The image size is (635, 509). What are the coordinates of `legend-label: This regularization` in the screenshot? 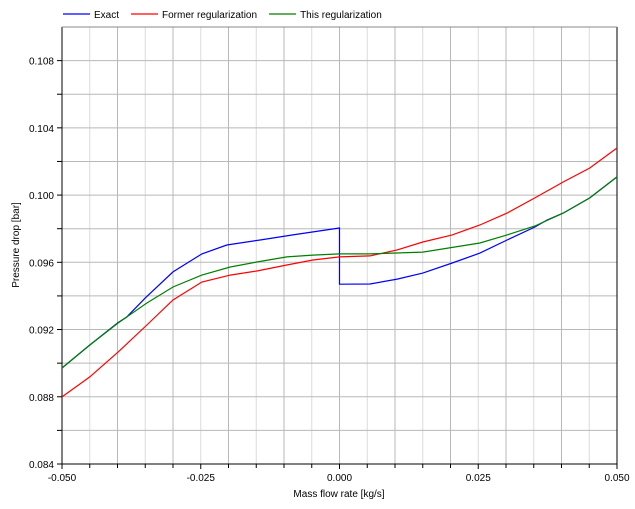 It's located at (341, 15).